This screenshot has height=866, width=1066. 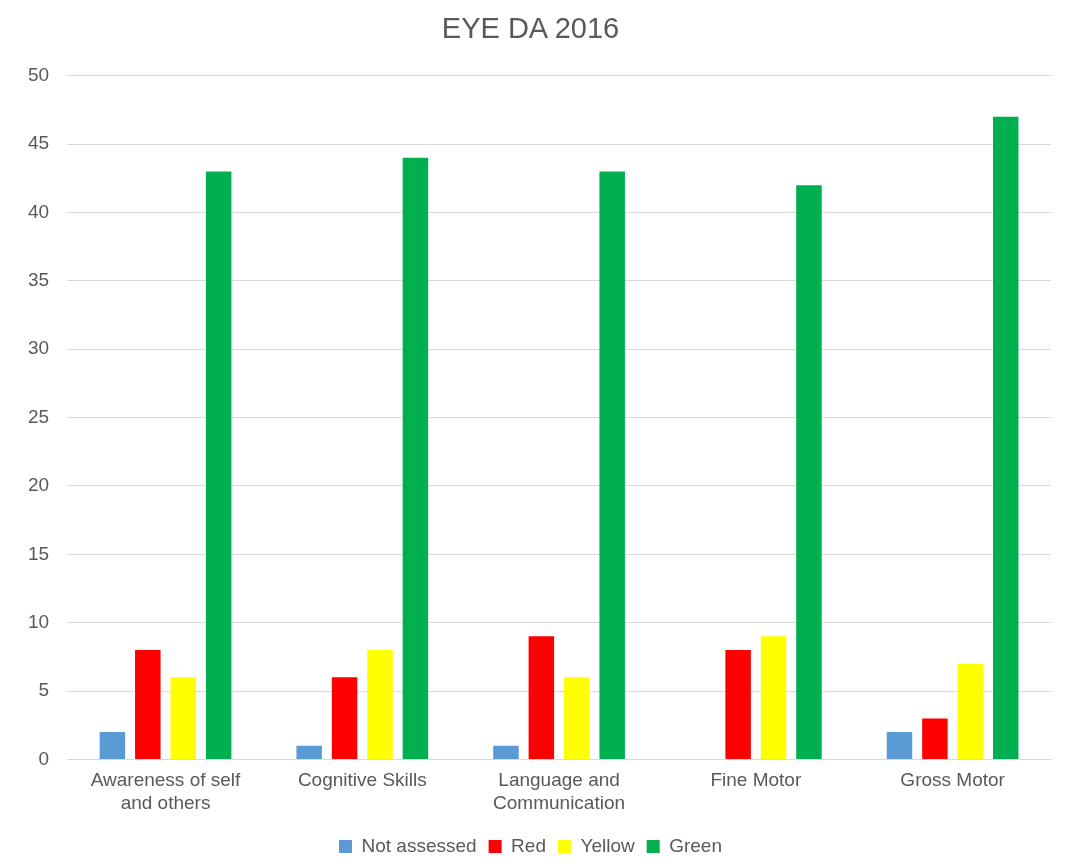 I want to click on legend-label: Not assessed, so click(x=419, y=845).